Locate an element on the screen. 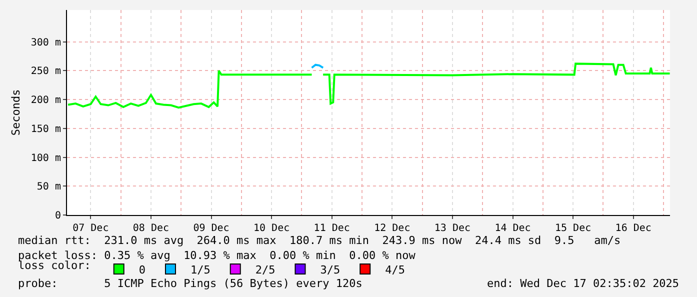  x-tick-label: 11 Dec is located at coordinates (332, 228).